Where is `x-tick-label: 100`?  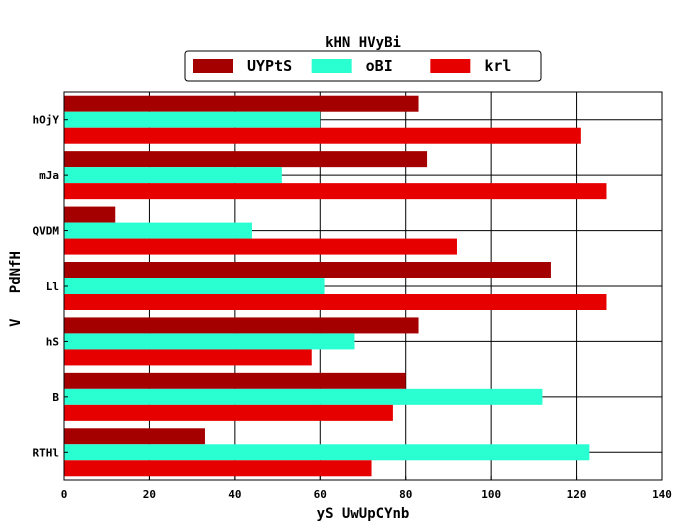
x-tick-label: 100 is located at coordinates (491, 494).